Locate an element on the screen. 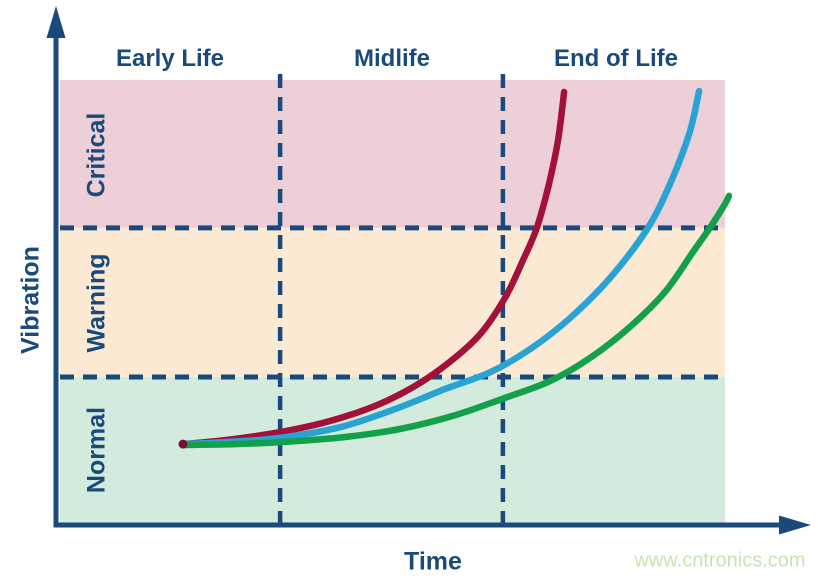  curve-start-dot is located at coordinates (183, 444).